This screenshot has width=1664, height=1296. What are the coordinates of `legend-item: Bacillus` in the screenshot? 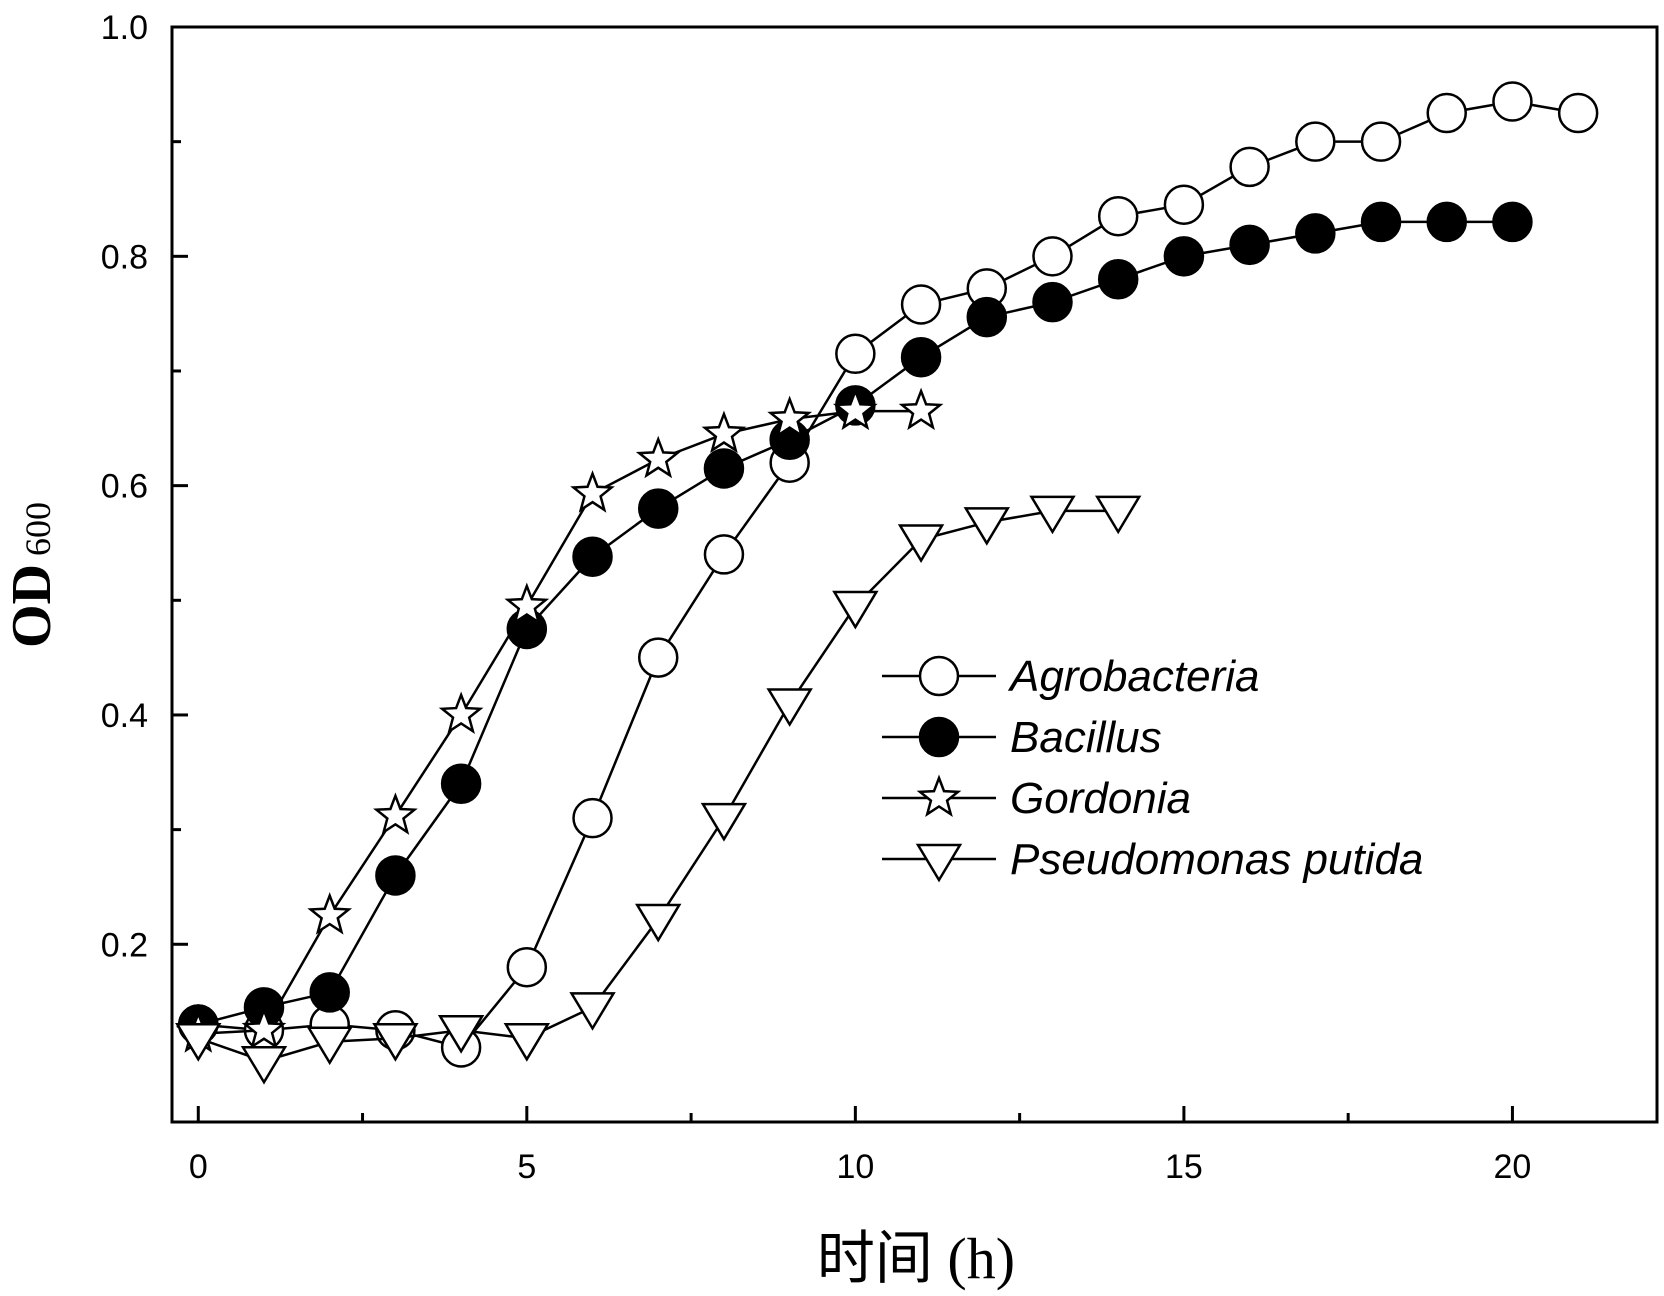 It's located at (1022, 737).